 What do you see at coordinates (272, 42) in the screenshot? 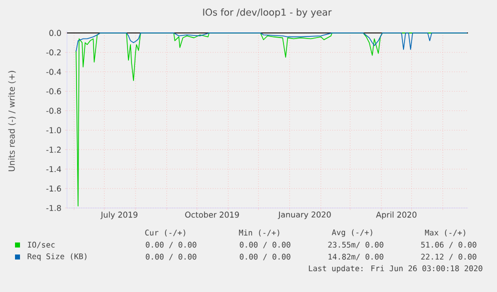
I see `line-series` at bounding box center [272, 42].